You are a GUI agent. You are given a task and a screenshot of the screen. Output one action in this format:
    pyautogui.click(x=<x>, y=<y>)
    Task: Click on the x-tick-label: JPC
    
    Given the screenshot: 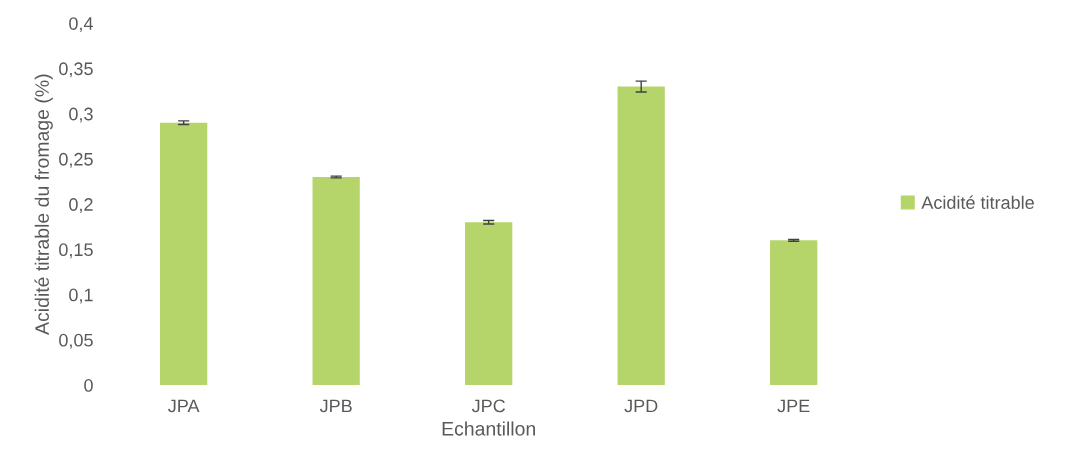 What is the action you would take?
    pyautogui.click(x=488, y=406)
    